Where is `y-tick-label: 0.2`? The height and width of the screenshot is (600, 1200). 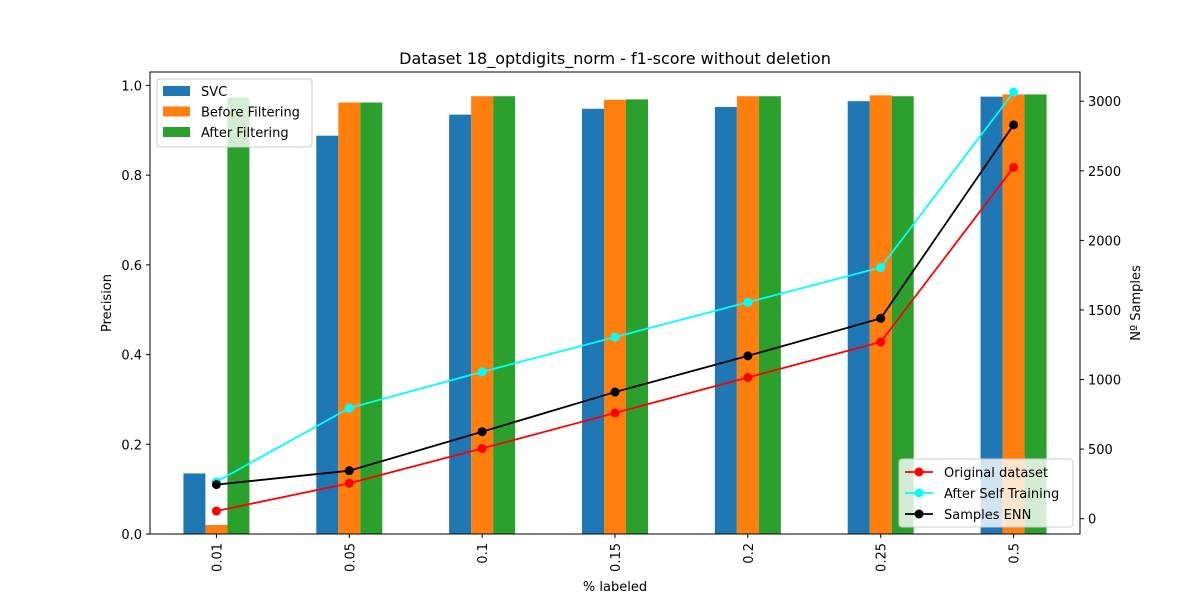
y-tick-label: 0.2 is located at coordinates (131, 445).